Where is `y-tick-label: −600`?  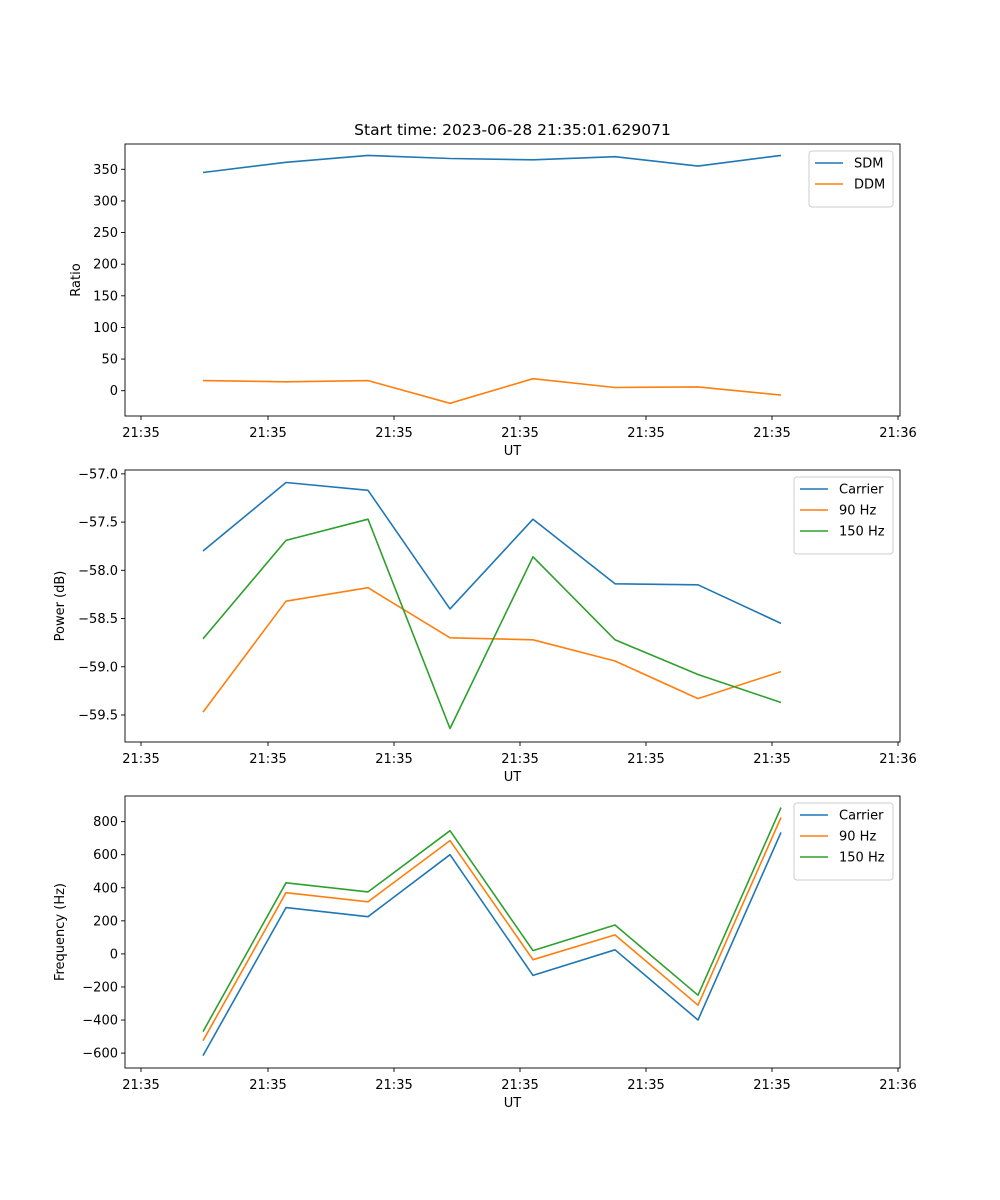 y-tick-label: −600 is located at coordinates (100, 1054).